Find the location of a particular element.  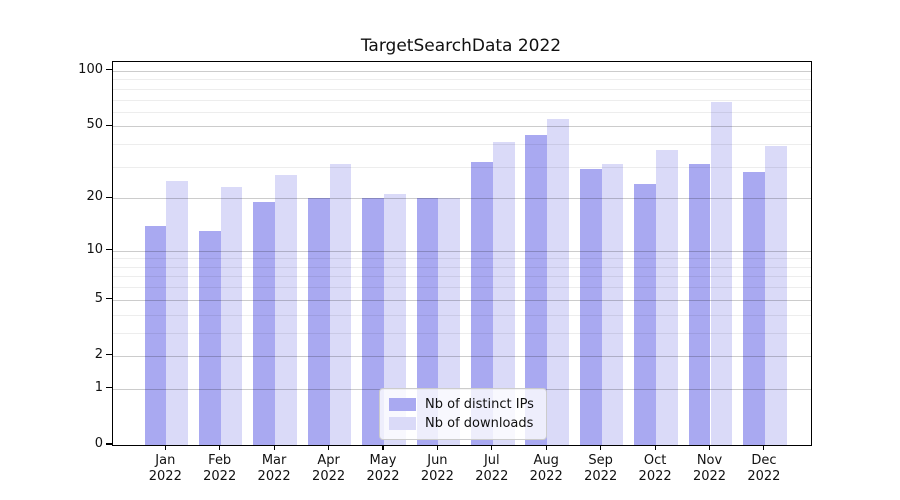

legend-item-distinct-ips: Nb of distinct IPs is located at coordinates (463, 404).